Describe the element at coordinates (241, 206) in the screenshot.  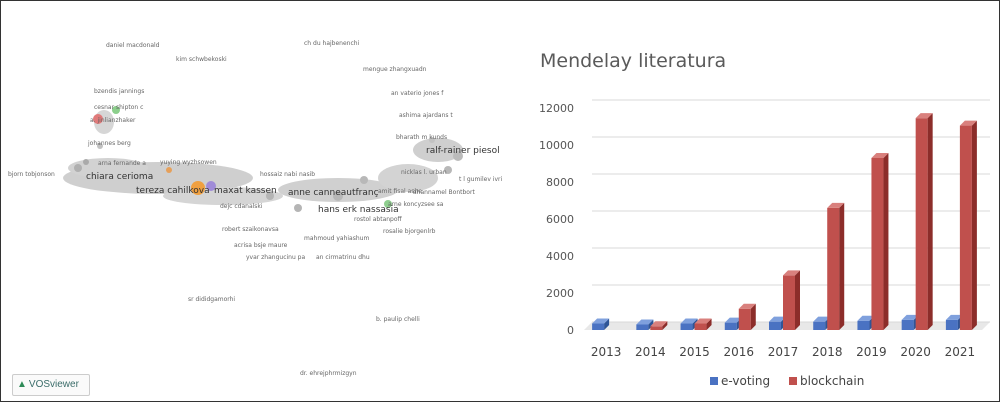
I see `author-node-label: dejc cdanalski` at that location.